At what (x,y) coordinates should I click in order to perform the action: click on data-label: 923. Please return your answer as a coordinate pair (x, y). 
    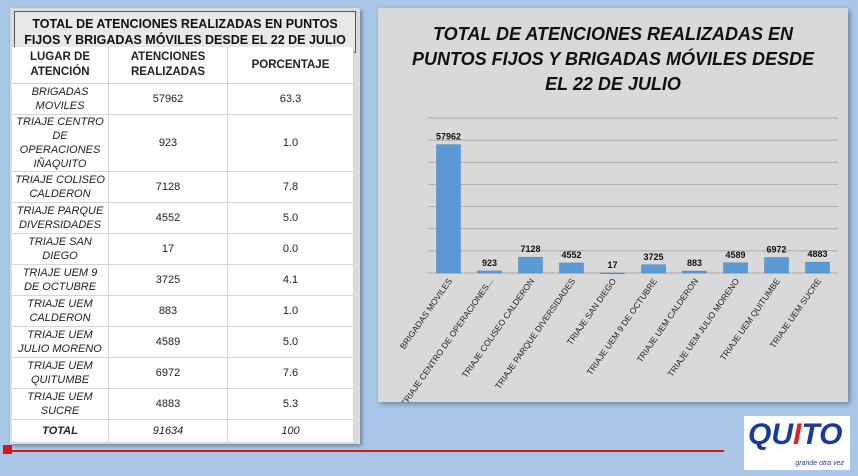
    Looking at the image, I should click on (489, 263).